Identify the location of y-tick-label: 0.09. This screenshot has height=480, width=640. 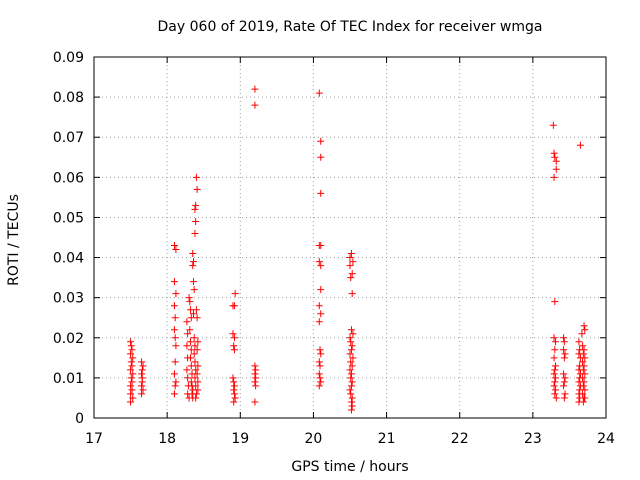
(68, 58).